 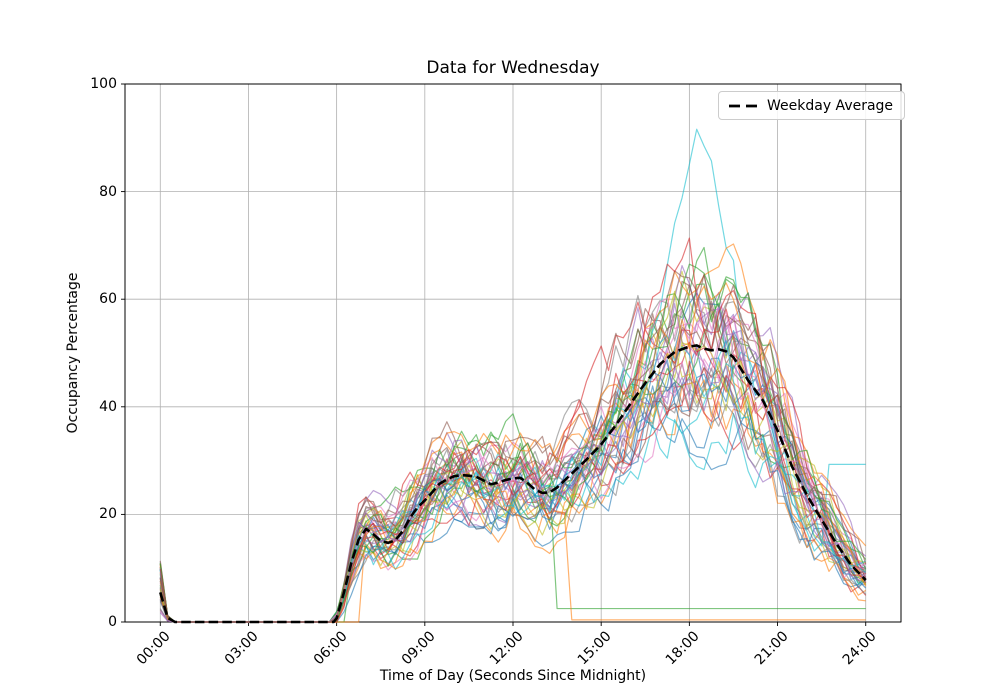 I want to click on y-axis-label: Occupancy Percentage, so click(x=73, y=353).